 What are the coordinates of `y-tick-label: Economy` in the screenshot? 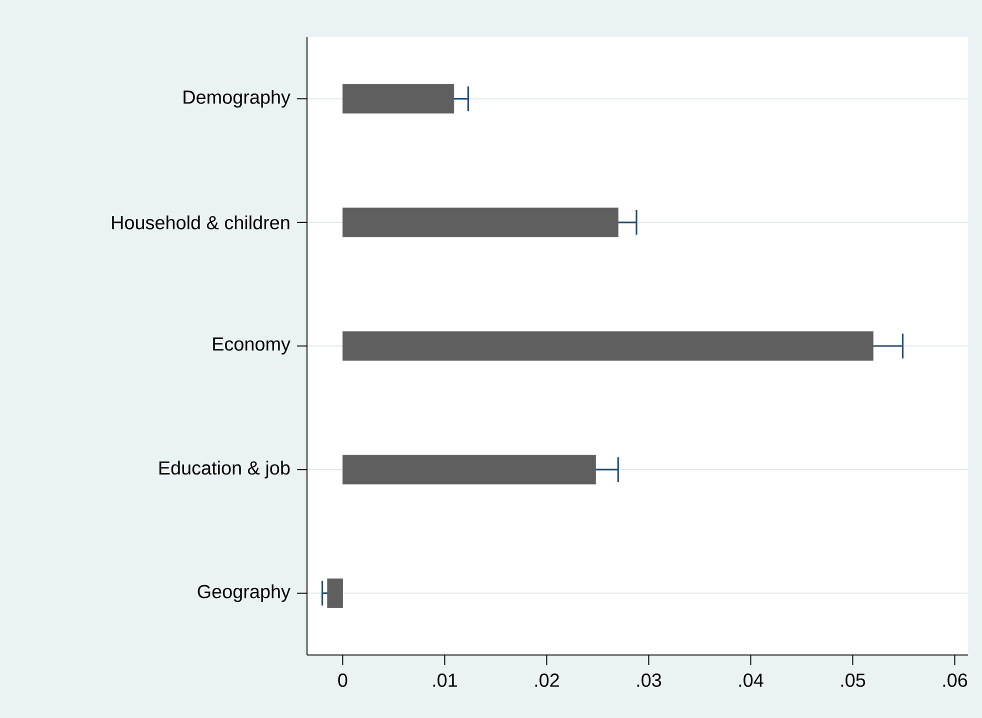 It's located at (251, 346).